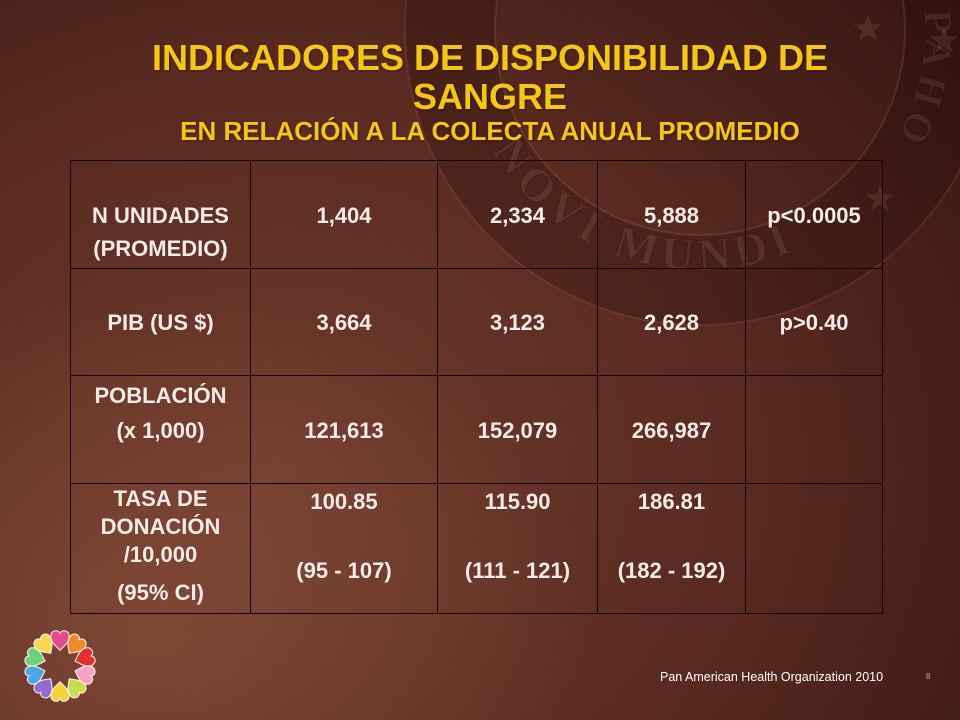 The width and height of the screenshot is (960, 720). What do you see at coordinates (490, 96) in the screenshot?
I see `slide-title-line-2: SANGRE` at bounding box center [490, 96].